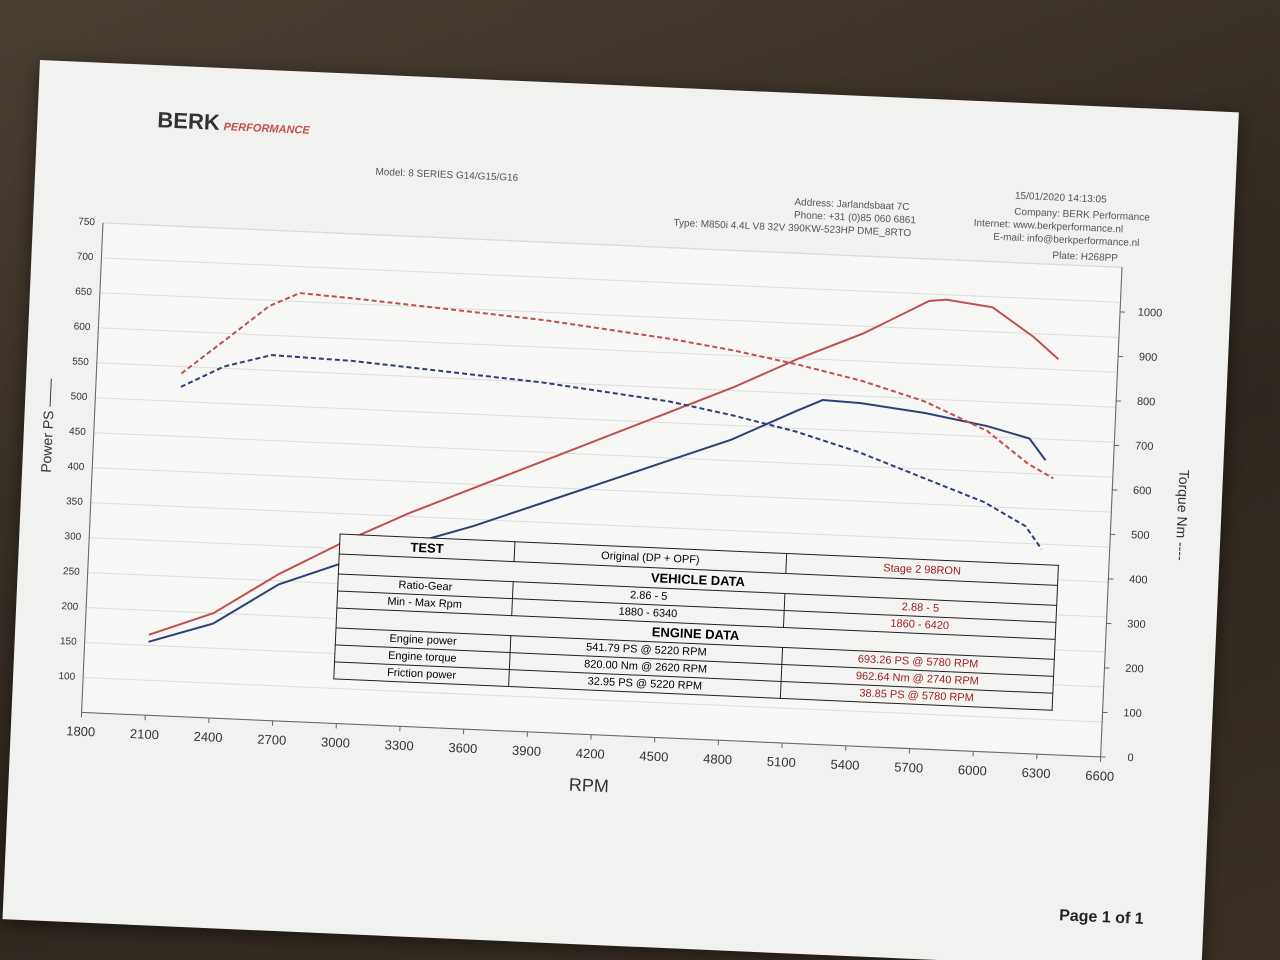 The width and height of the screenshot is (1280, 960). Describe the element at coordinates (1100, 776) in the screenshot. I see `x-tick-label: 6600` at that location.